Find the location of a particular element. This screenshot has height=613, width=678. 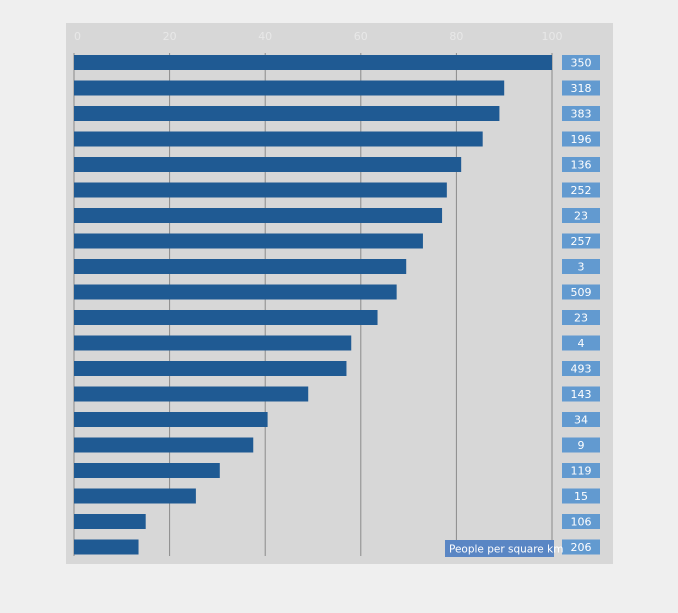

x-tick-label: 60 is located at coordinates (361, 36).